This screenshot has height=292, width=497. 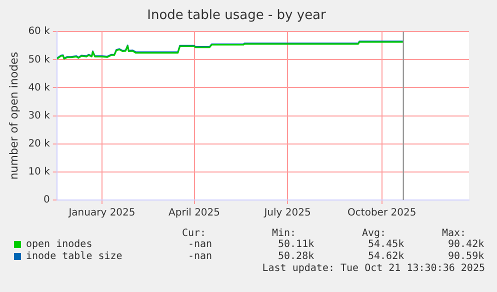 What do you see at coordinates (466, 256) in the screenshot?
I see `text: 90.59k` at bounding box center [466, 256].